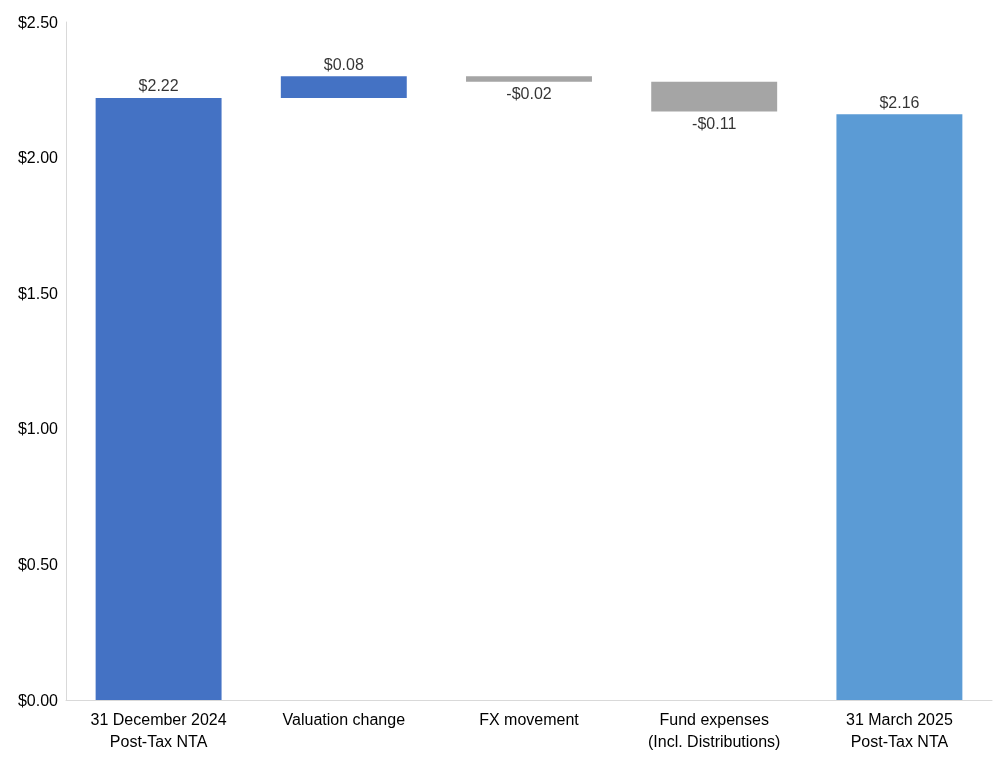  Describe the element at coordinates (38, 564) in the screenshot. I see `y-tick-label: $0.50` at that location.